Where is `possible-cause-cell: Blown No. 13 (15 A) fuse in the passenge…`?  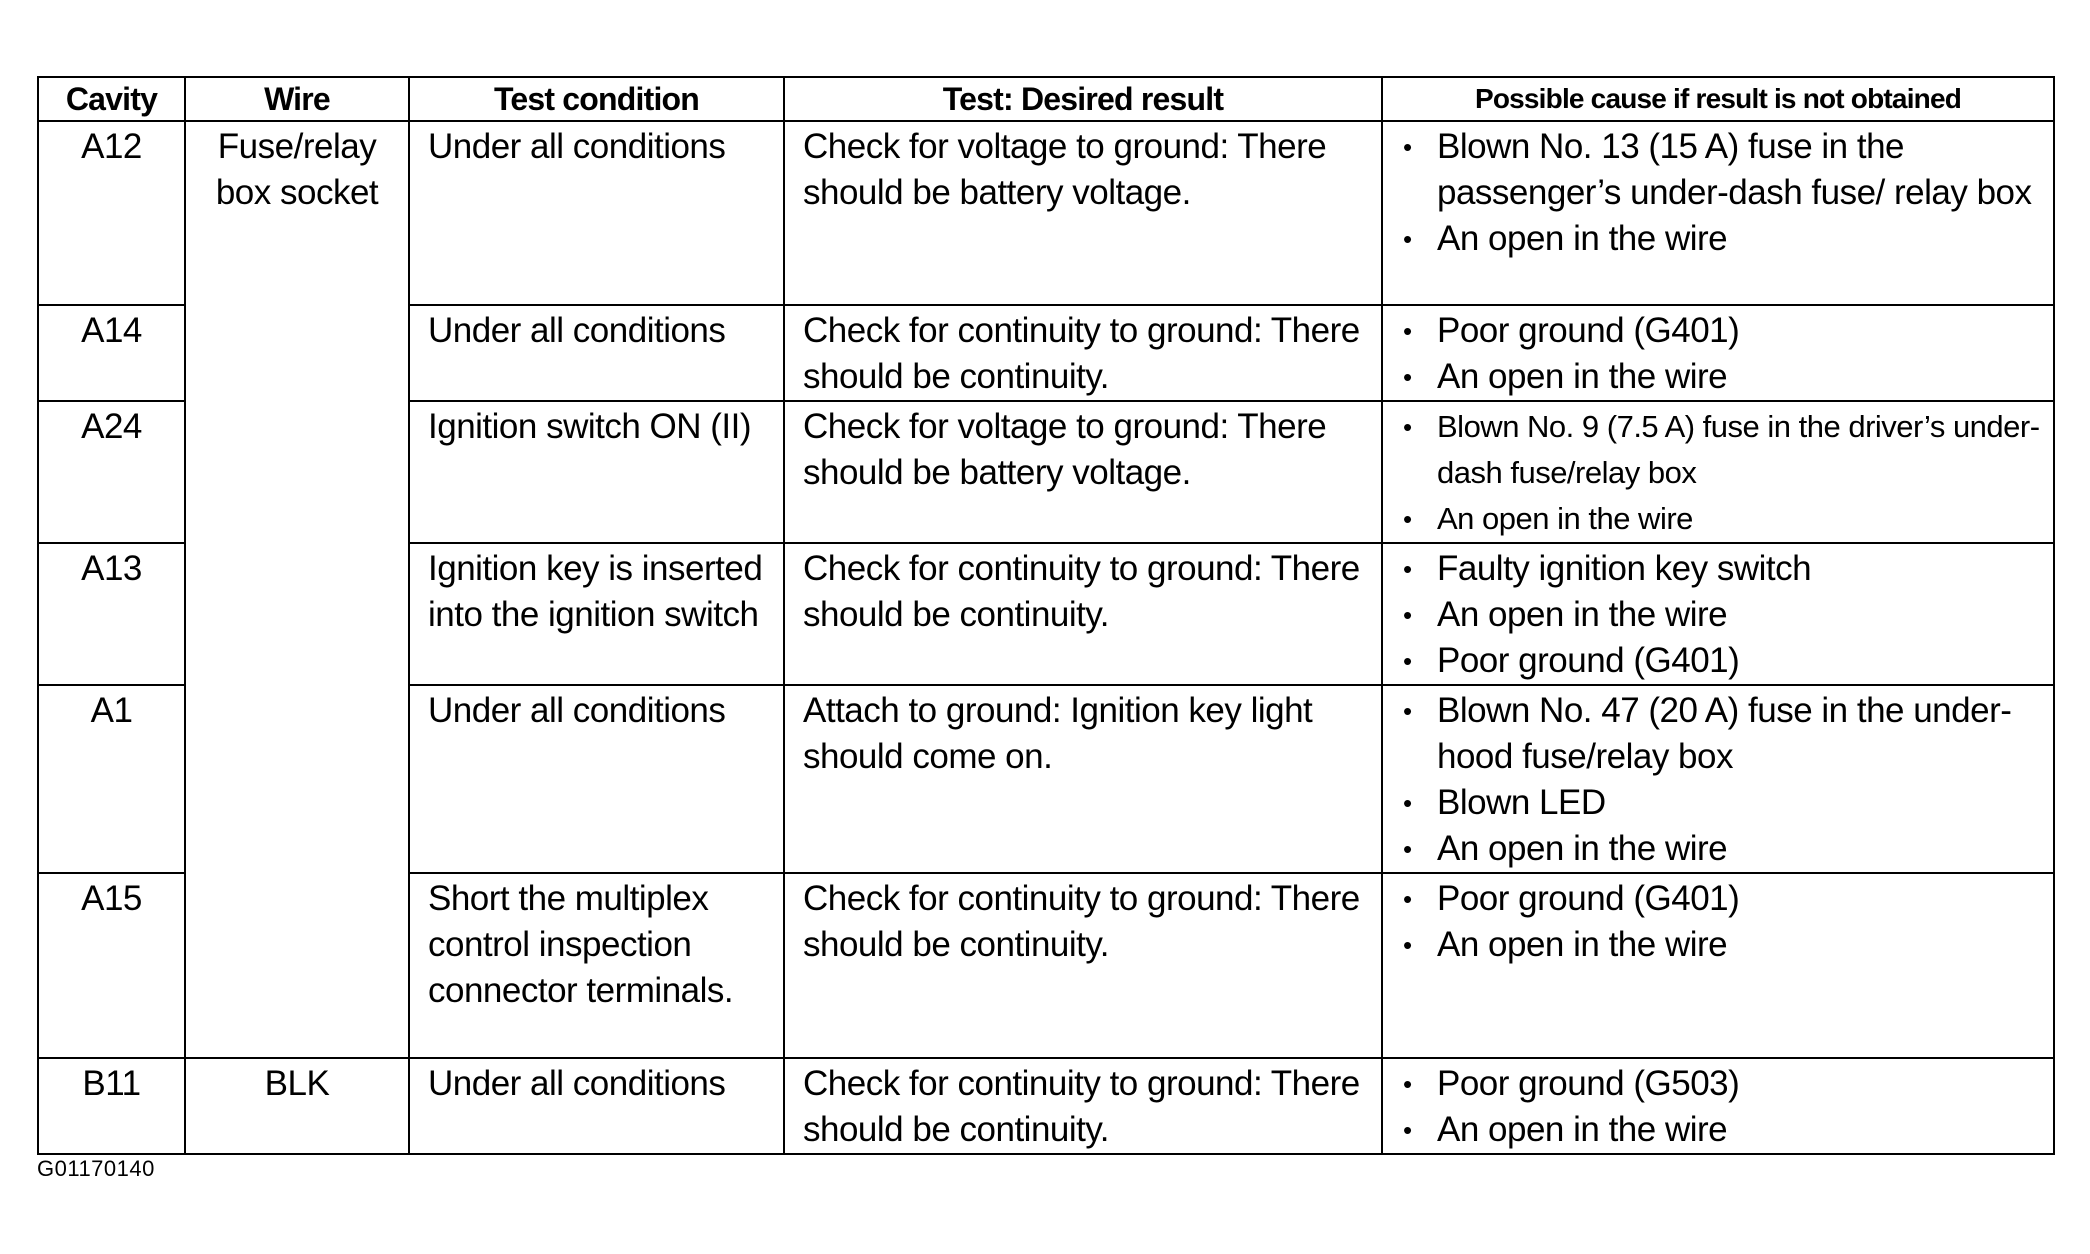 possible-cause-cell: Blown No. 13 (15 A) fuse in the passenge… is located at coordinates (1718, 213).